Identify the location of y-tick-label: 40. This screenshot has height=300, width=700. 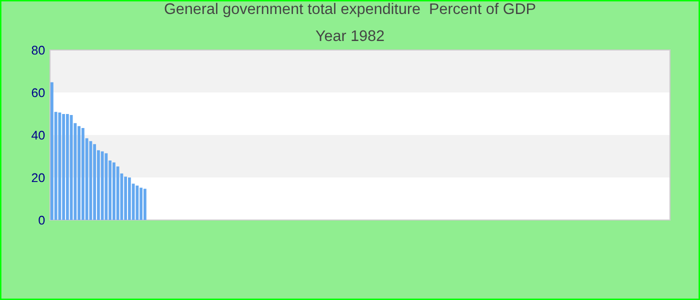
(38, 135).